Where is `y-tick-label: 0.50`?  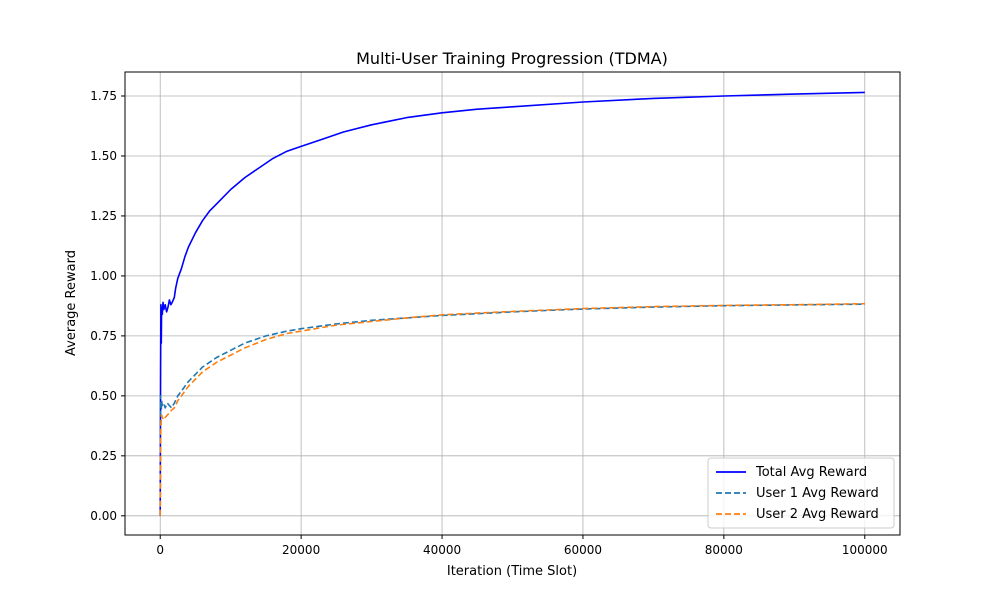 y-tick-label: 0.50 is located at coordinates (103, 396).